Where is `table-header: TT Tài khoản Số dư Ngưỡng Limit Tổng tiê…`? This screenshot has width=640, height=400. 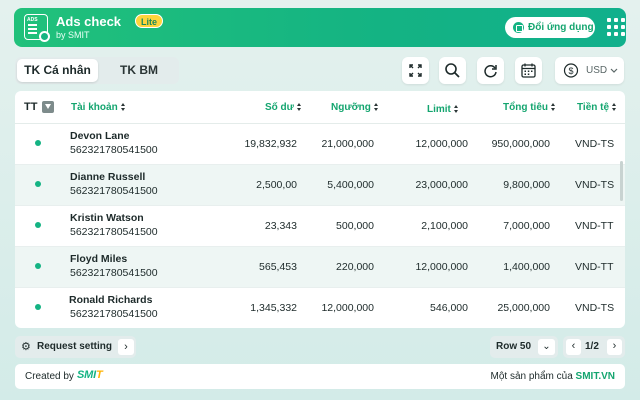 table-header: TT Tài khoản Số dư Ngưỡng Limit Tổng tiê… is located at coordinates (320, 107).